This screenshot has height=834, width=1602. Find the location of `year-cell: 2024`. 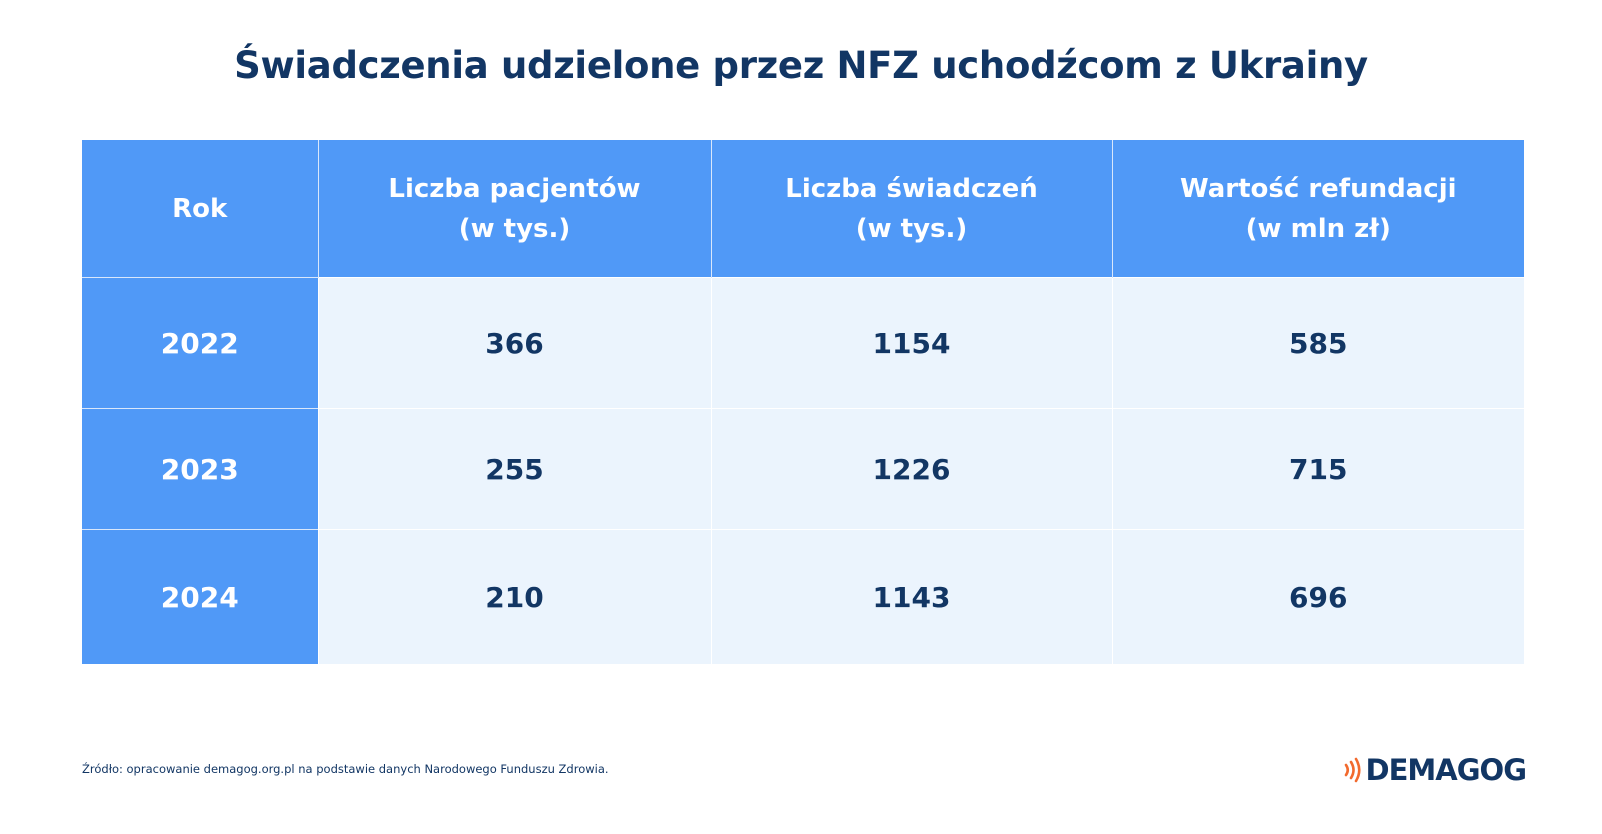

year-cell: 2024 is located at coordinates (200, 596).